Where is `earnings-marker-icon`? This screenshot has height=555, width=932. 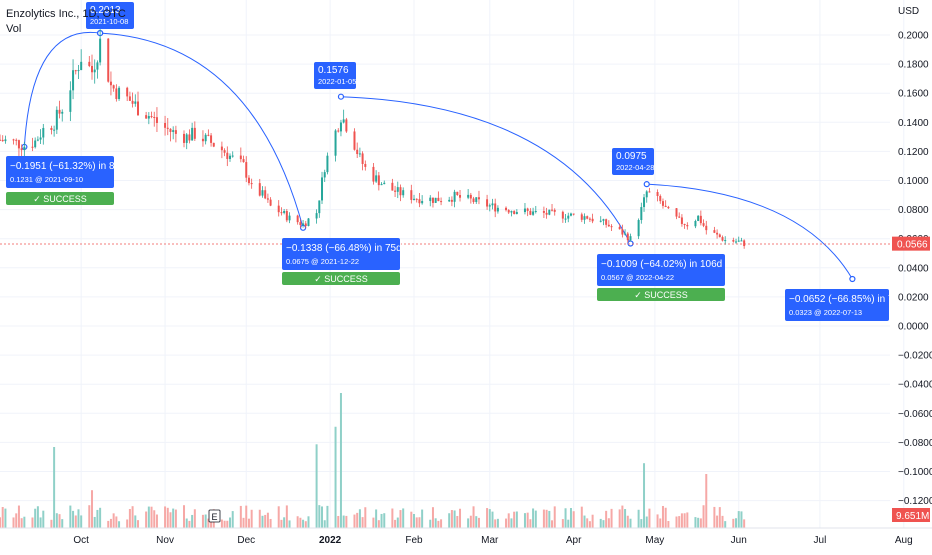
earnings-marker-icon is located at coordinates (214, 516).